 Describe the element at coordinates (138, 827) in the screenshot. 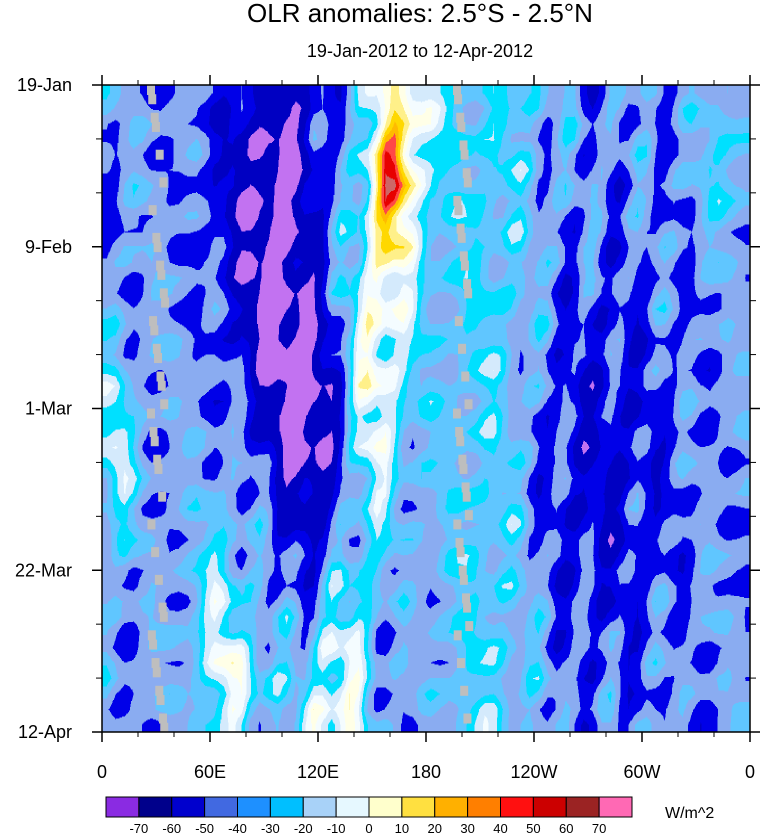

I see `colorbar-tick-label: -70` at that location.